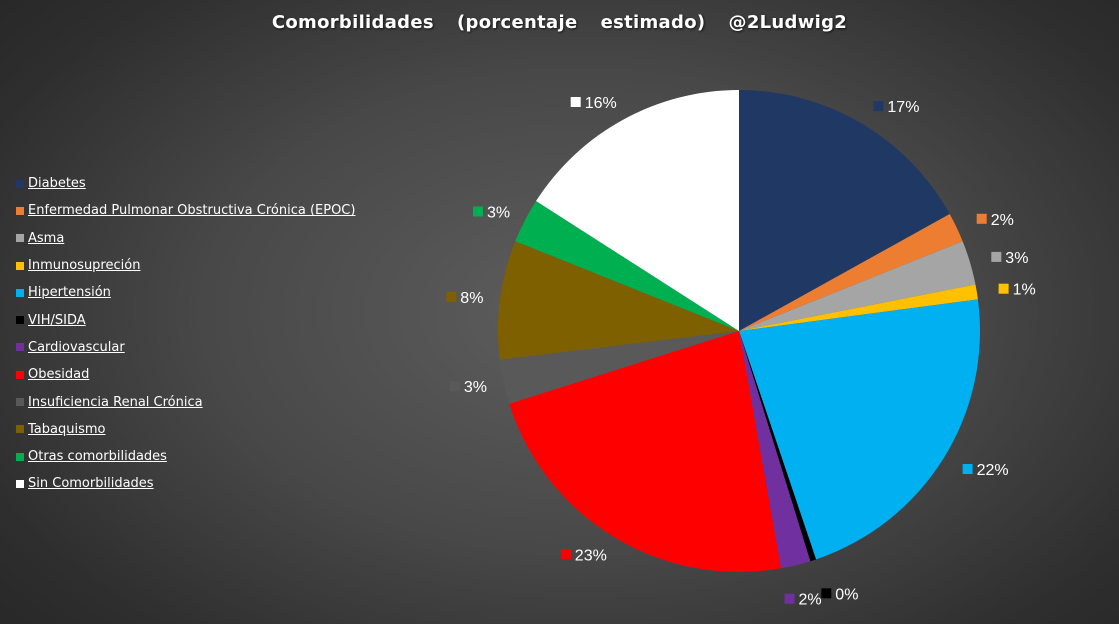 The width and height of the screenshot is (1119, 624). I want to click on legend-label: Hipertensión, so click(69, 293).